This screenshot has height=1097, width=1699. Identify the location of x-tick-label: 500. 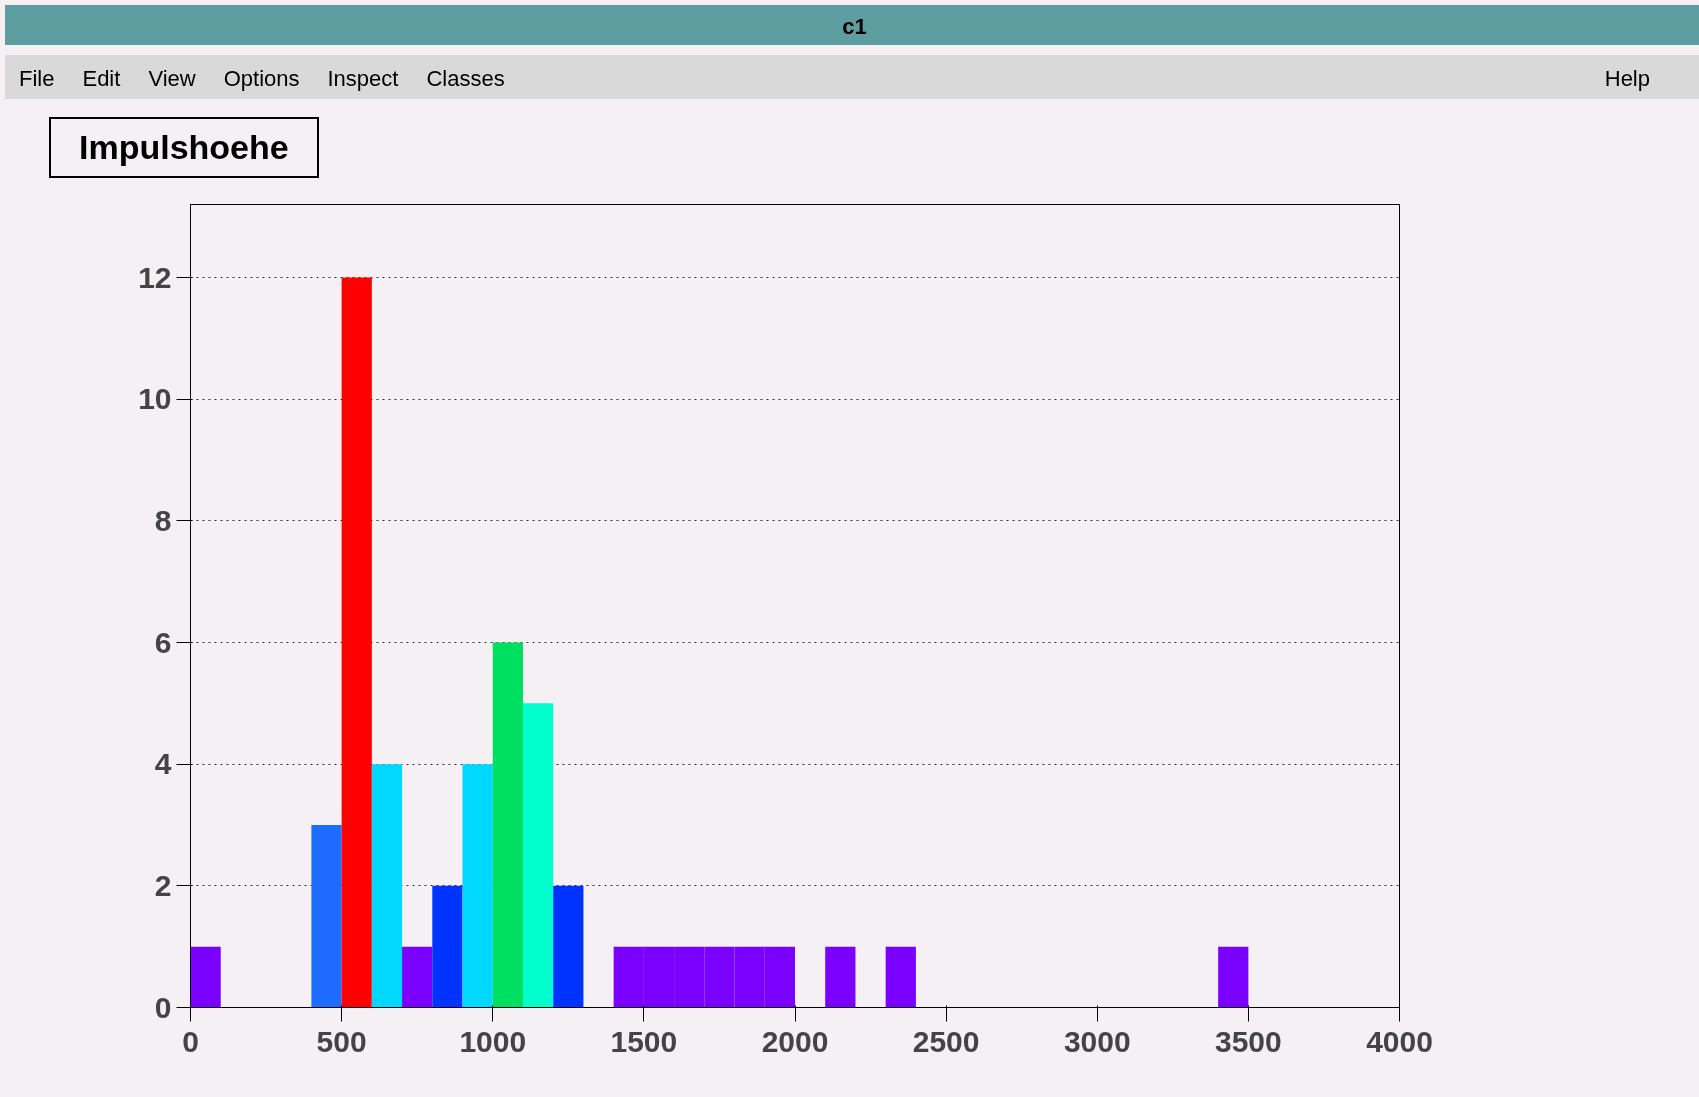
(341, 1041).